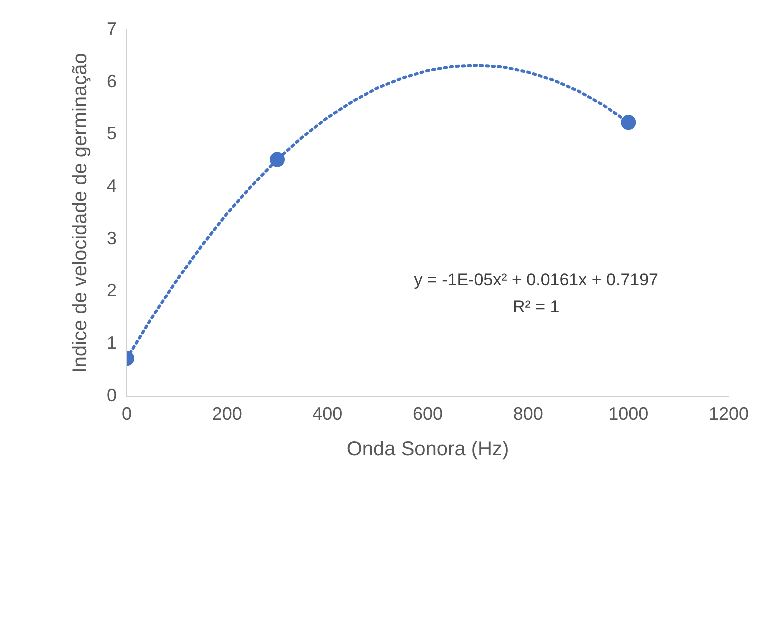 The height and width of the screenshot is (621, 769). Describe the element at coordinates (536, 280) in the screenshot. I see `annotation: y = -1E-05x² + 0.0161x + 0.7197` at that location.